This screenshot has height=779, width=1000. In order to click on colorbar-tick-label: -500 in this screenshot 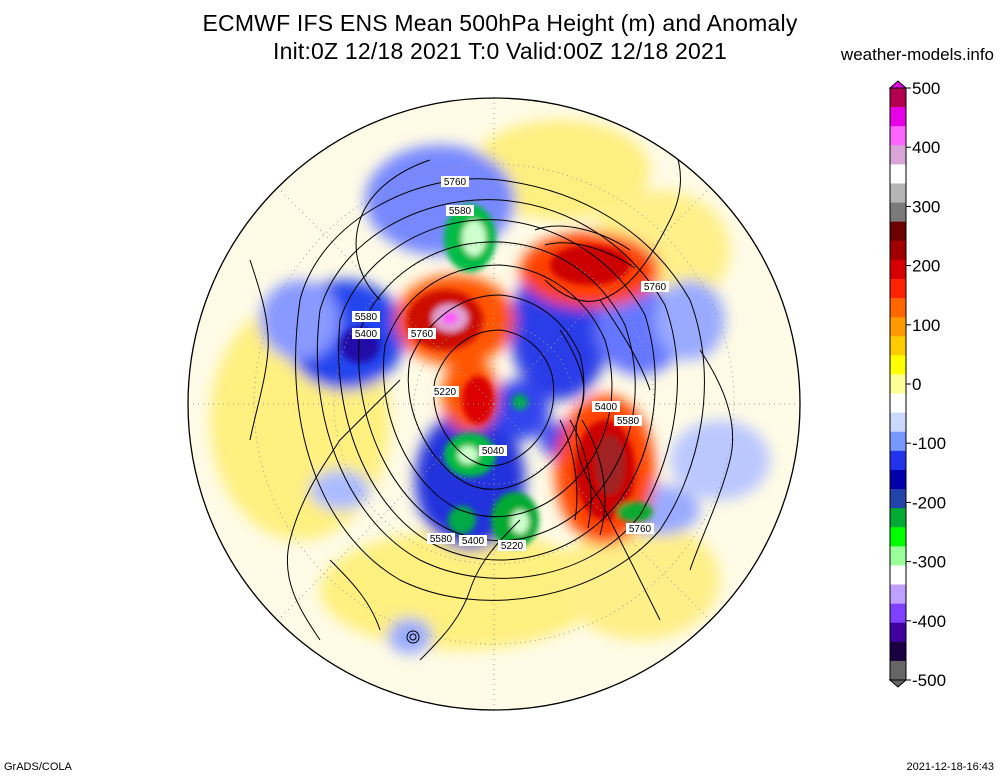, I will do `click(929, 680)`.